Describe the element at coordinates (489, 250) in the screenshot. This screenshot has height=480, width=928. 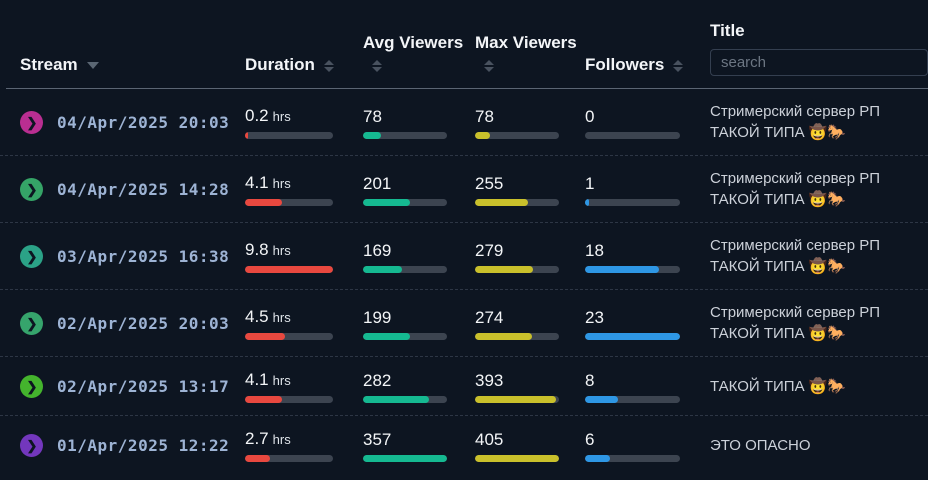
I see `max-viewers-value: 279` at that location.